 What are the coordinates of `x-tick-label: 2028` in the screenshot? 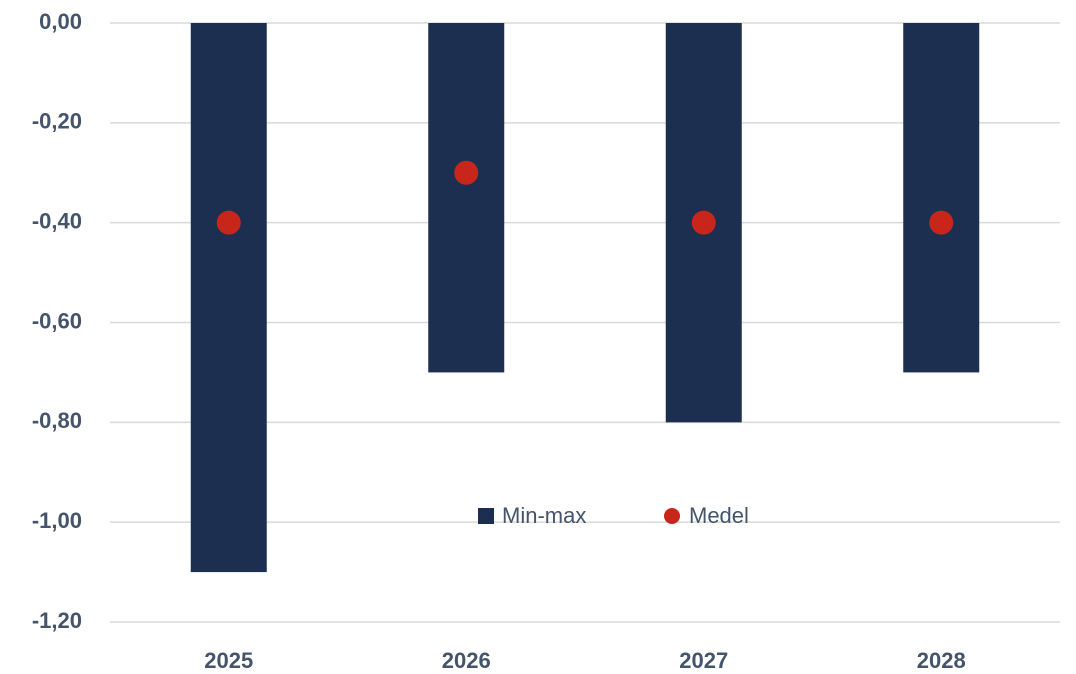 It's located at (941, 660).